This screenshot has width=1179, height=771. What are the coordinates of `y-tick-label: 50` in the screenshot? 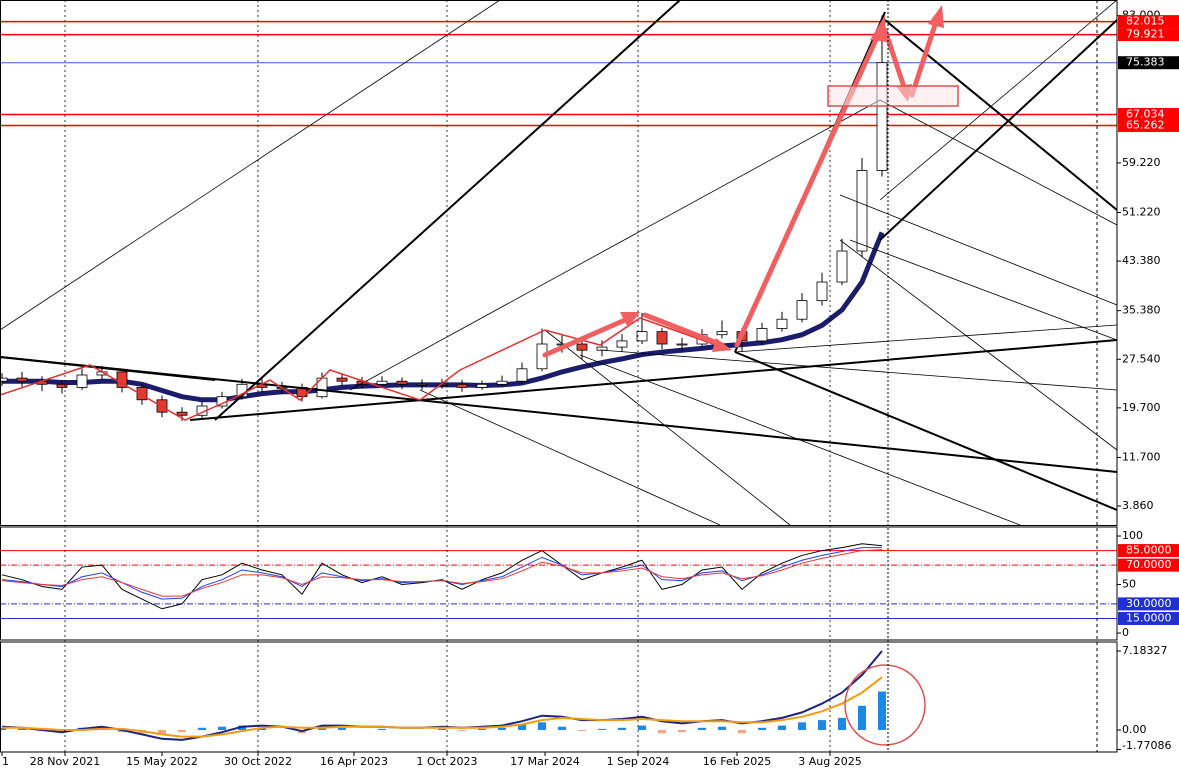 It's located at (1129, 584).